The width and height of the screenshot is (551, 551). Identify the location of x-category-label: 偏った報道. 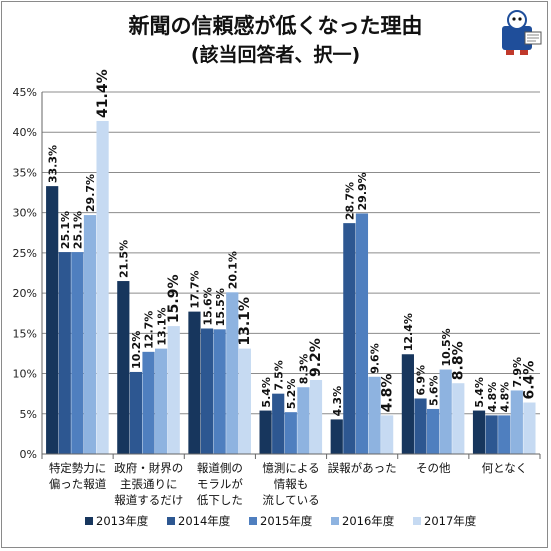
(78, 484).